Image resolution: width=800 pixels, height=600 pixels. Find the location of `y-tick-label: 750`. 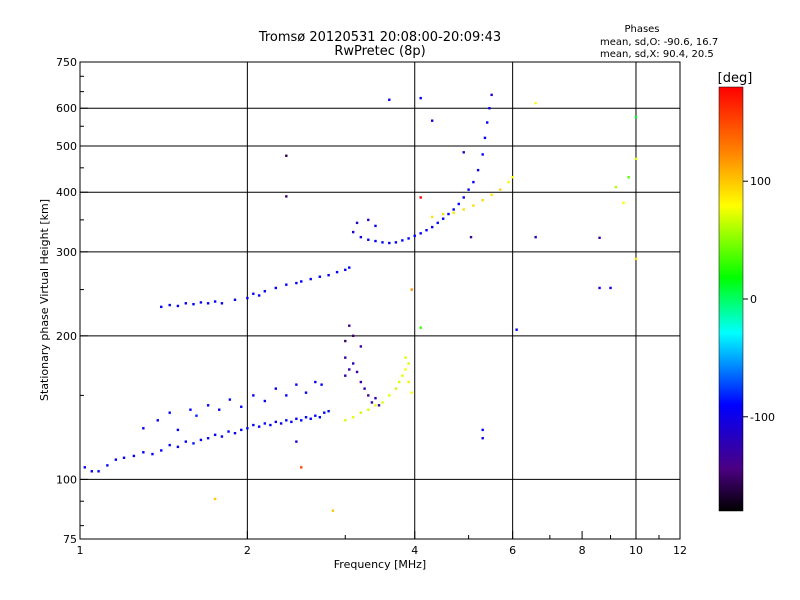

y-tick-label: 750 is located at coordinates (66, 62).